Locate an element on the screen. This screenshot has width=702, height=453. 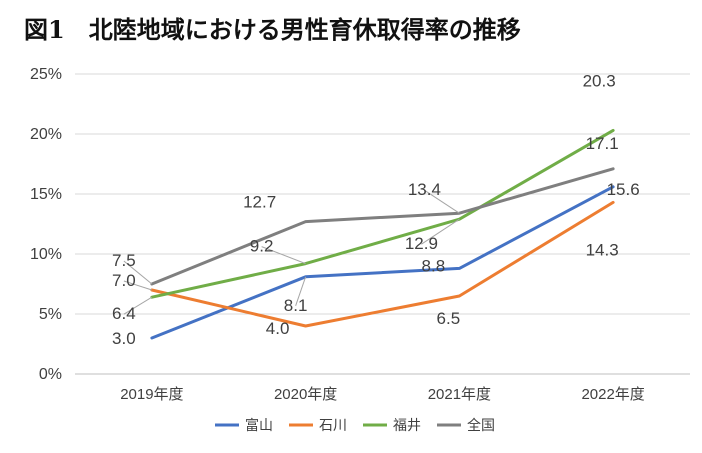
x-tick-label: 2019年度 is located at coordinates (151, 394).